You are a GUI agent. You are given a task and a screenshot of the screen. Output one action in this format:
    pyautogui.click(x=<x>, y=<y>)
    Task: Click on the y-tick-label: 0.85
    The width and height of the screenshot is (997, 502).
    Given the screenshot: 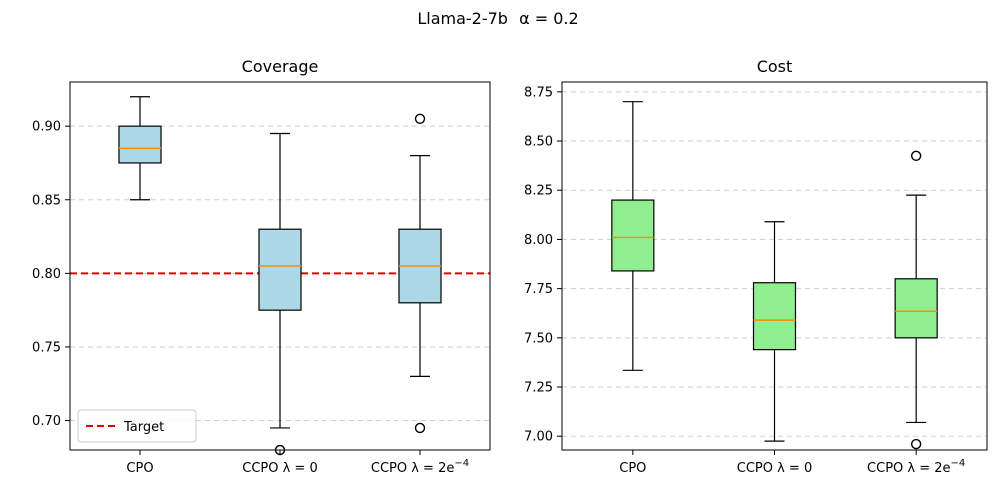 What is the action you would take?
    pyautogui.click(x=46, y=200)
    